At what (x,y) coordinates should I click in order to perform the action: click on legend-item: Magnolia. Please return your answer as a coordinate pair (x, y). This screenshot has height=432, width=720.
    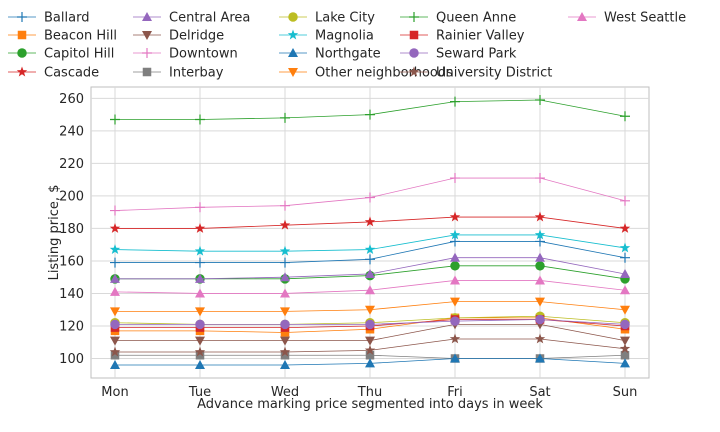
    Looking at the image, I should click on (326, 36).